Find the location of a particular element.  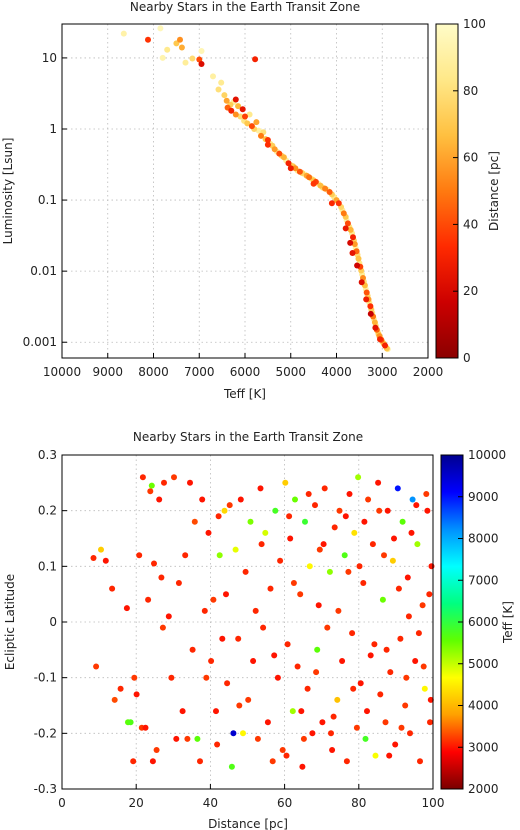

chart2-x-tick-label: 20 is located at coordinates (136, 803).